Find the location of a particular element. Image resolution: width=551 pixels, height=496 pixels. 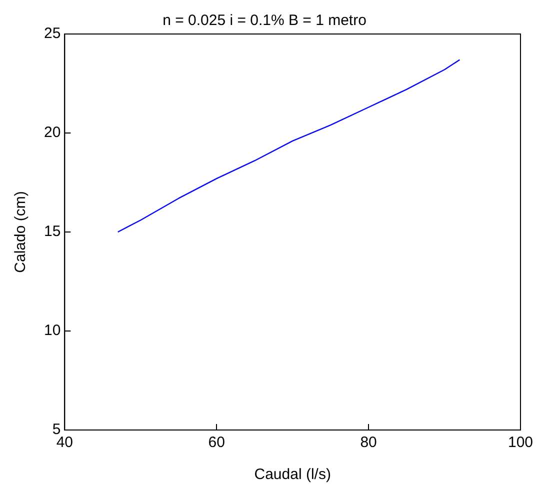

x-tick-label: 80 is located at coordinates (368, 443).